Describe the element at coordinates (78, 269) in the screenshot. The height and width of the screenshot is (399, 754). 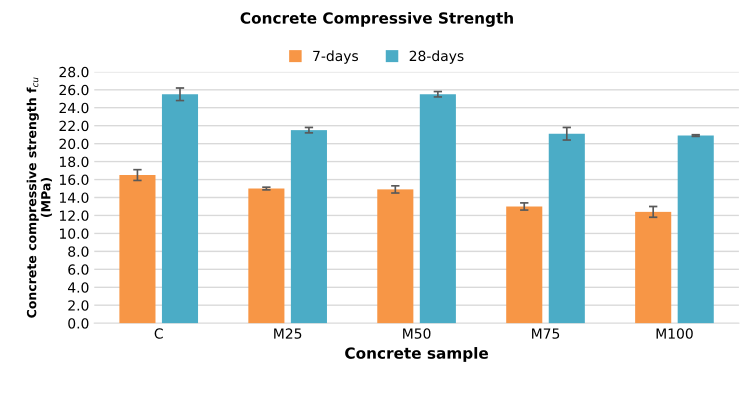
I see `y-tick-label: 6.0` at that location.